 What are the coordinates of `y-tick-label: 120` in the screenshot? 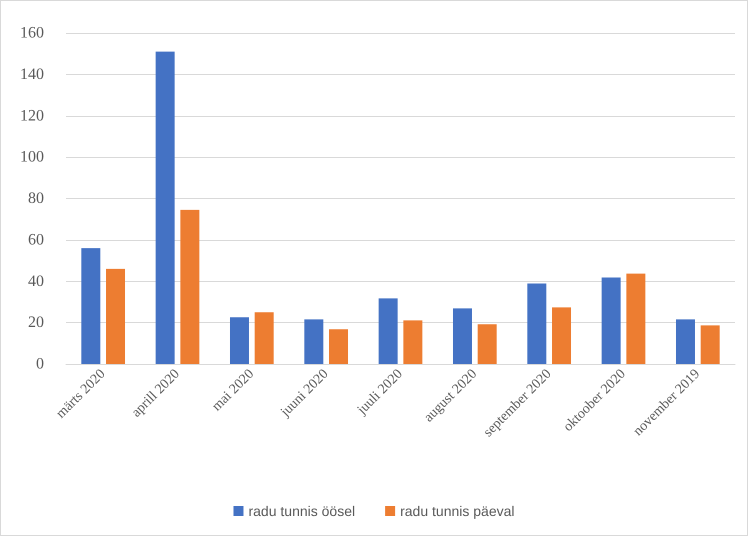 It's located at (32, 115).